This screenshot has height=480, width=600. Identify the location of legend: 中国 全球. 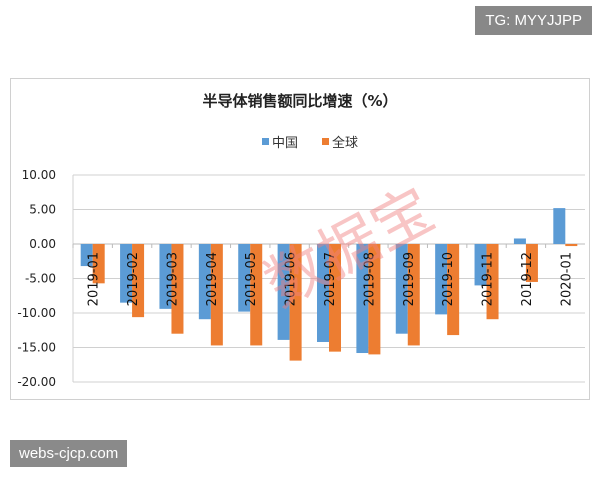
(310, 143).